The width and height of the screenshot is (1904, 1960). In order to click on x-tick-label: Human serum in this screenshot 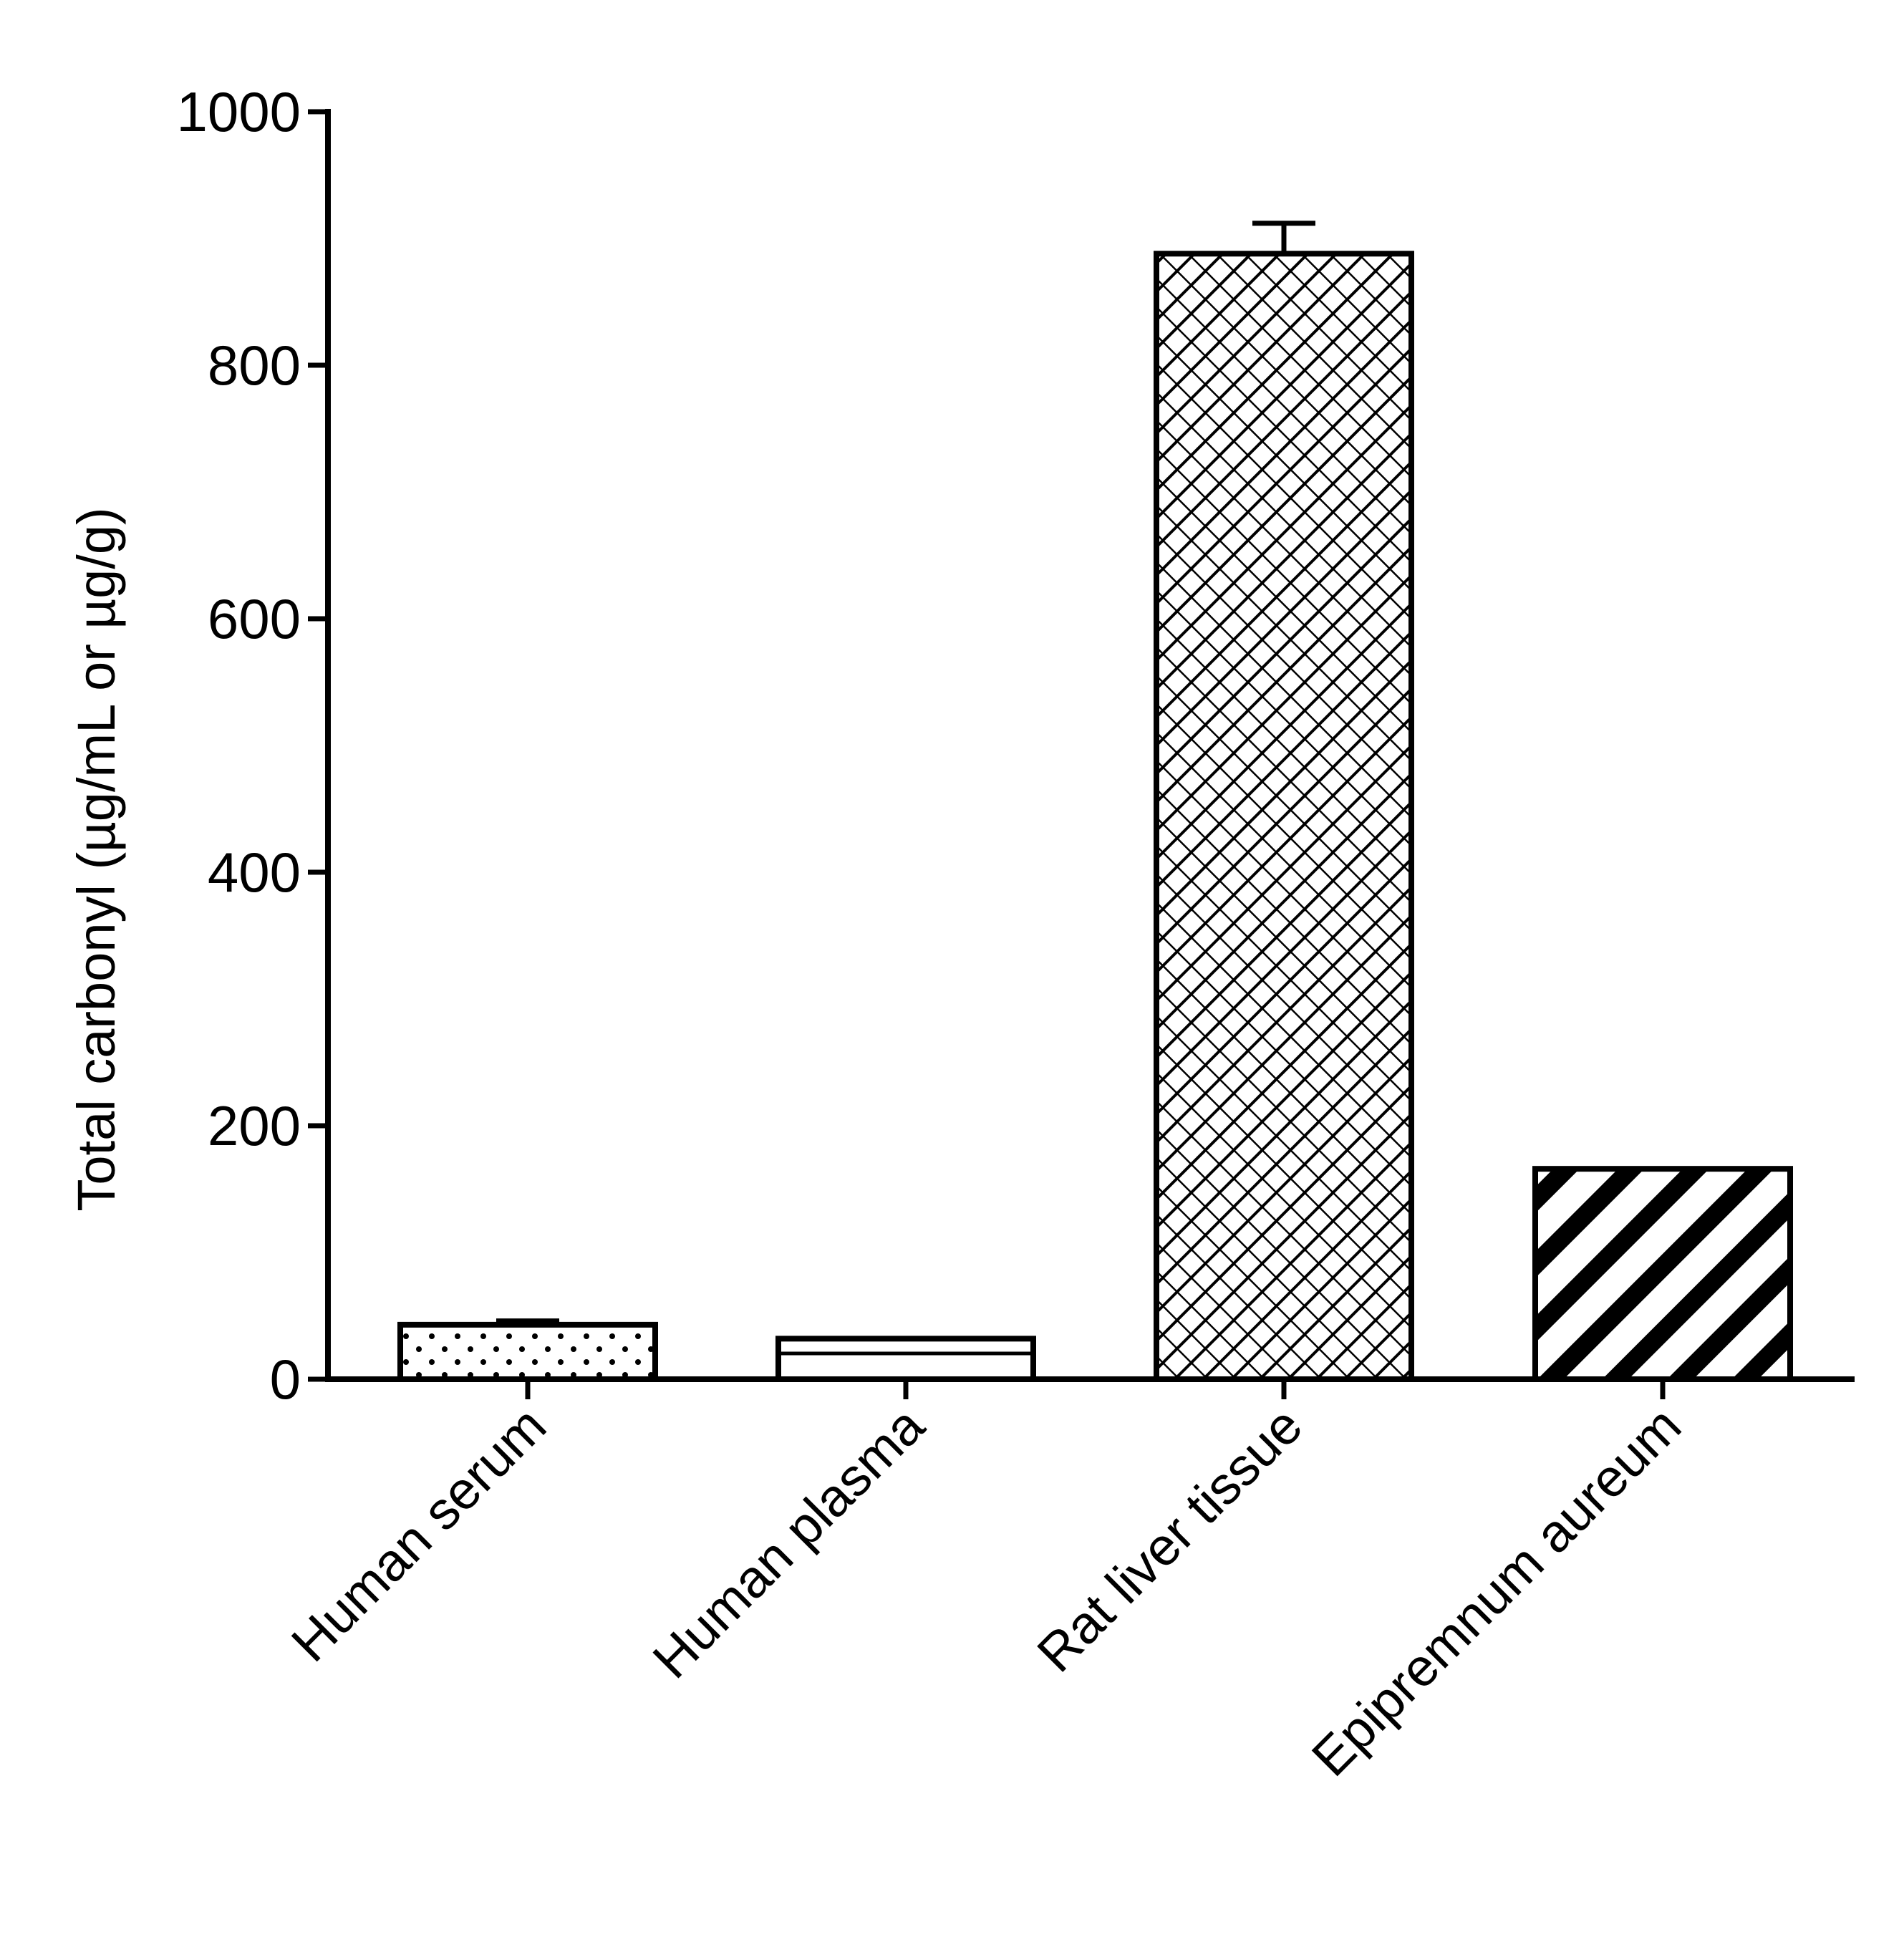, I will do `click(418, 1534)`.